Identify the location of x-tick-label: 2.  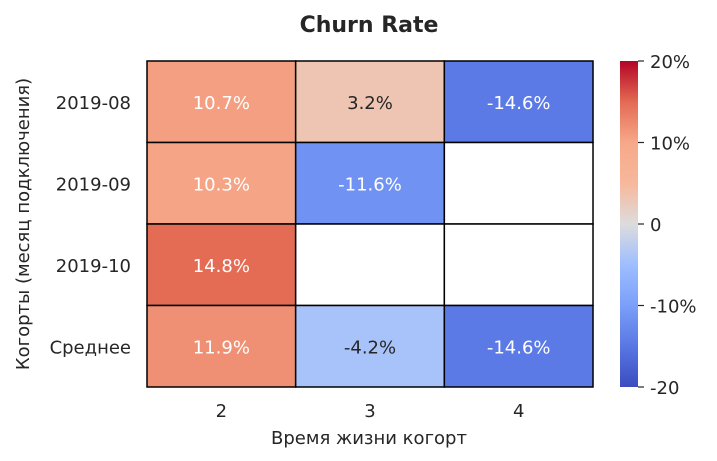
(221, 411).